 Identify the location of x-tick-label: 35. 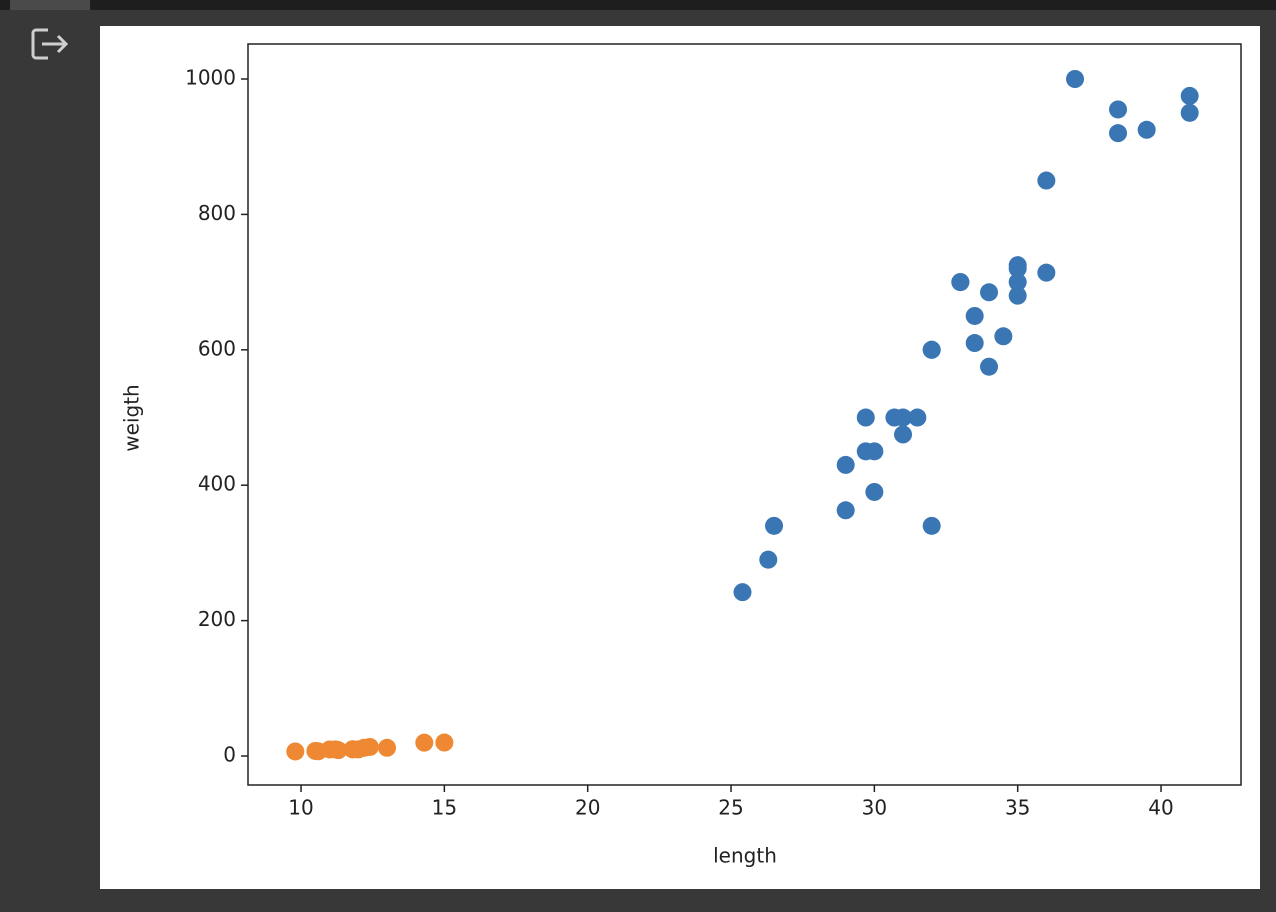
(1017, 808).